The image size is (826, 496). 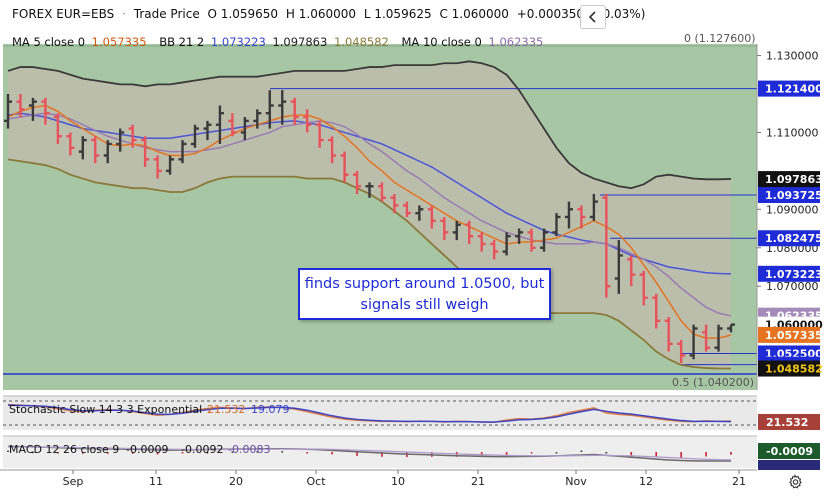 I want to click on stoch-d-series, so click(x=369, y=413).